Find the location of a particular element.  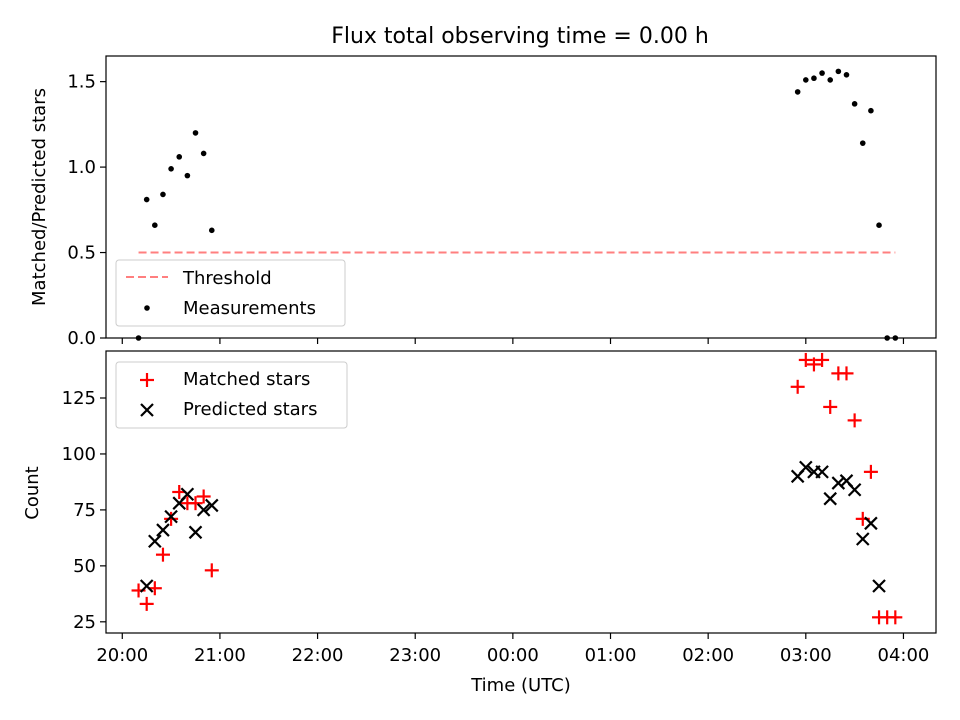

legend-threshold-label: Threshold is located at coordinates (227, 278).